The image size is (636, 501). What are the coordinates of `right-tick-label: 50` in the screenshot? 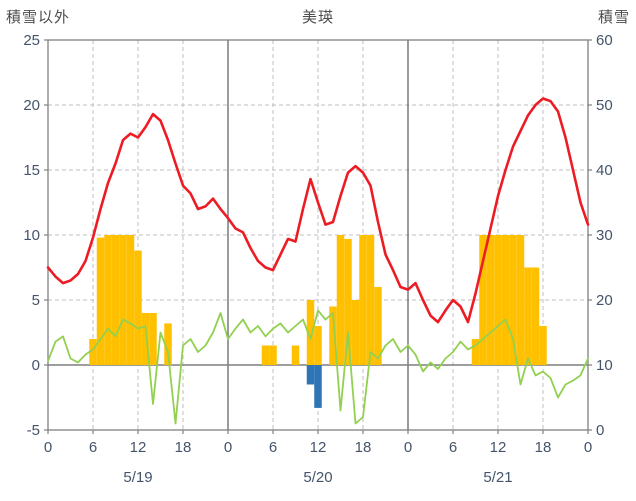 It's located at (604, 105).